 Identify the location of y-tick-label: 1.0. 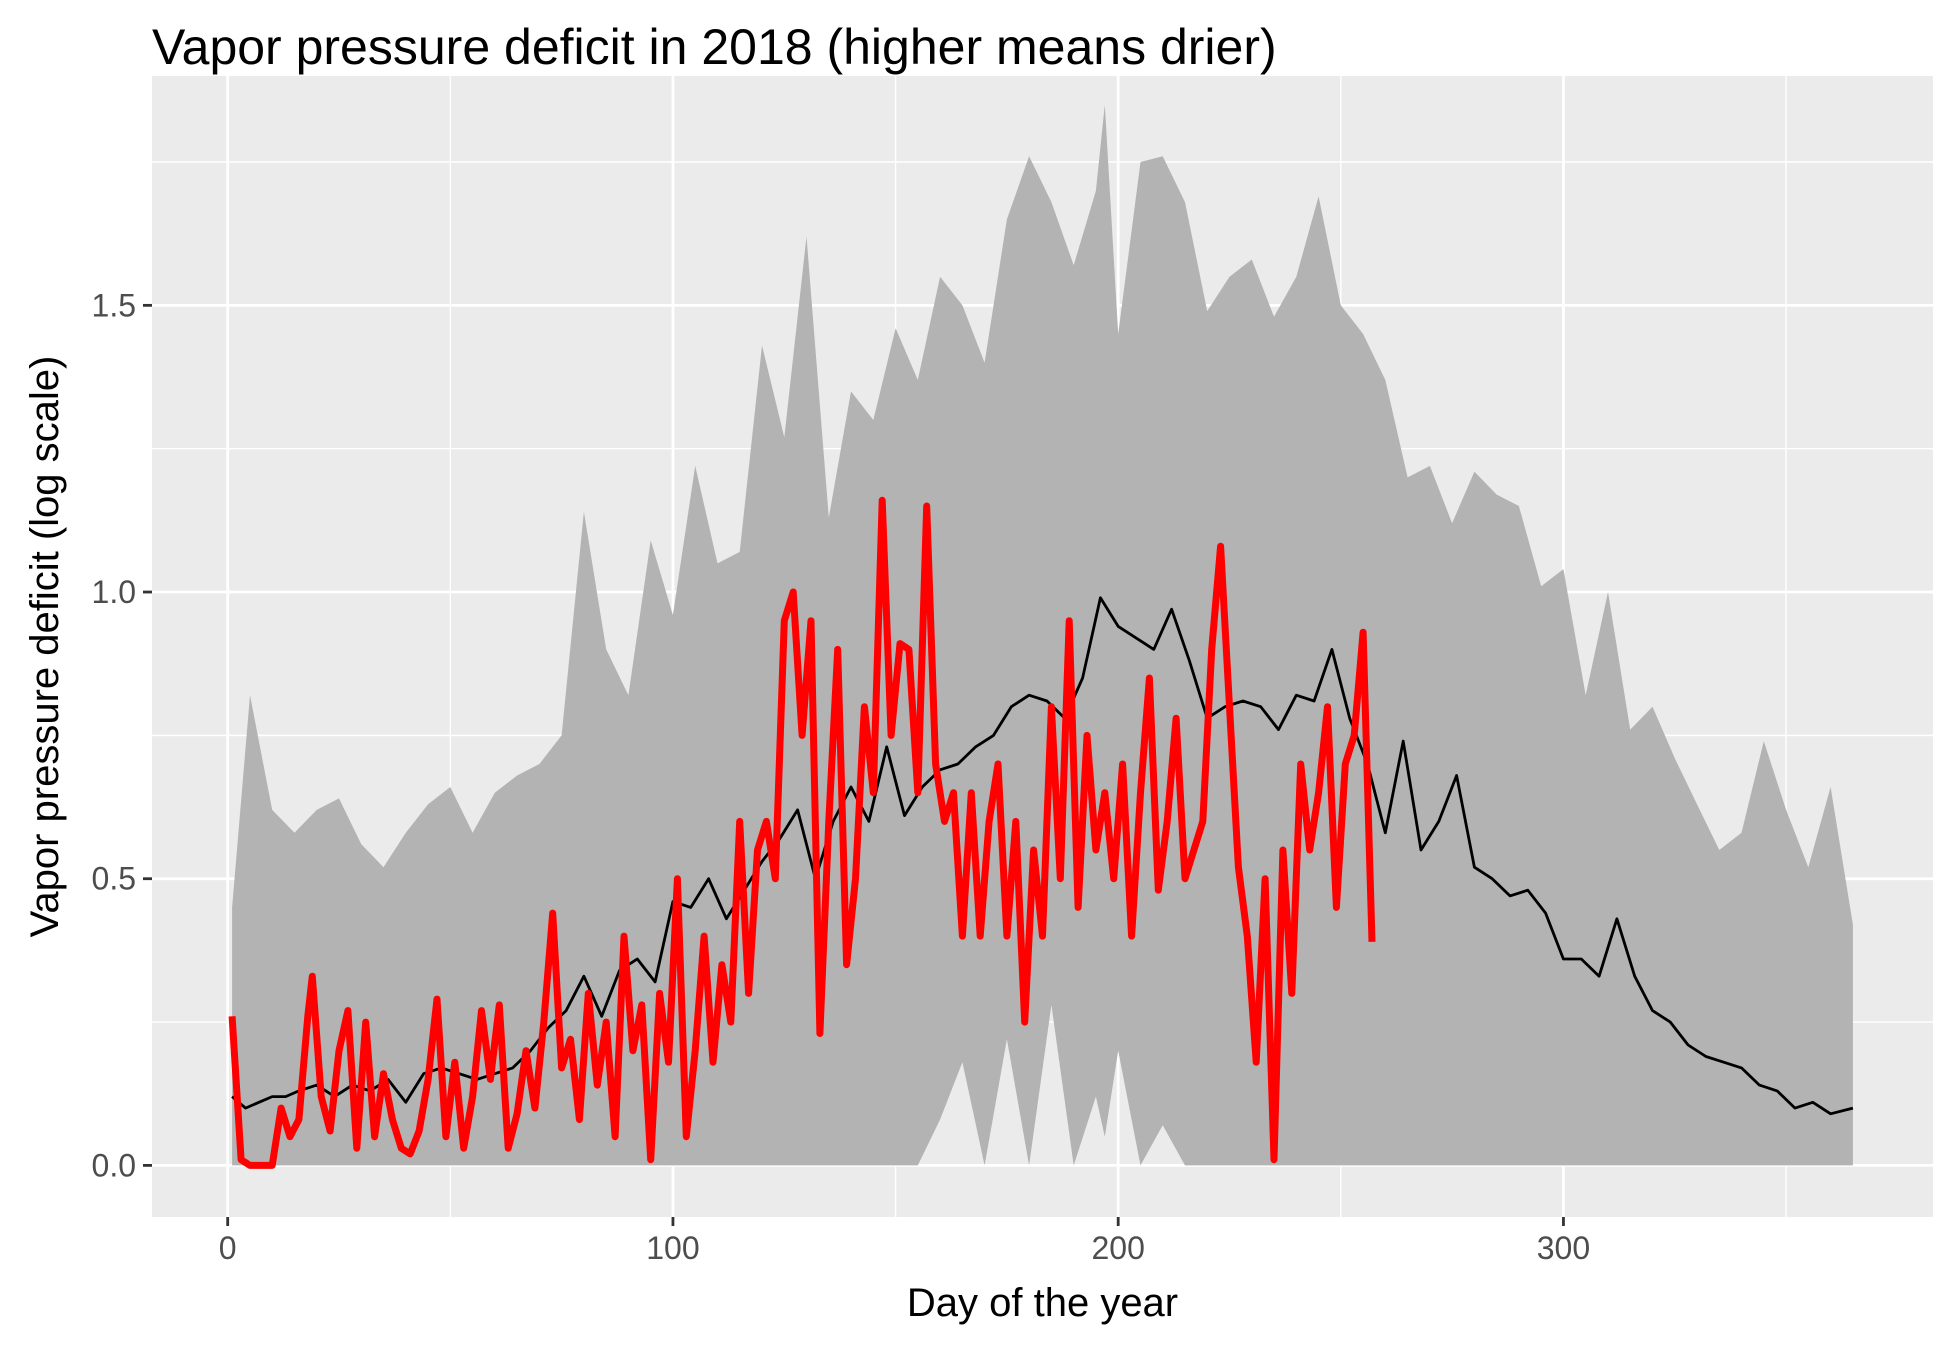
(114, 592).